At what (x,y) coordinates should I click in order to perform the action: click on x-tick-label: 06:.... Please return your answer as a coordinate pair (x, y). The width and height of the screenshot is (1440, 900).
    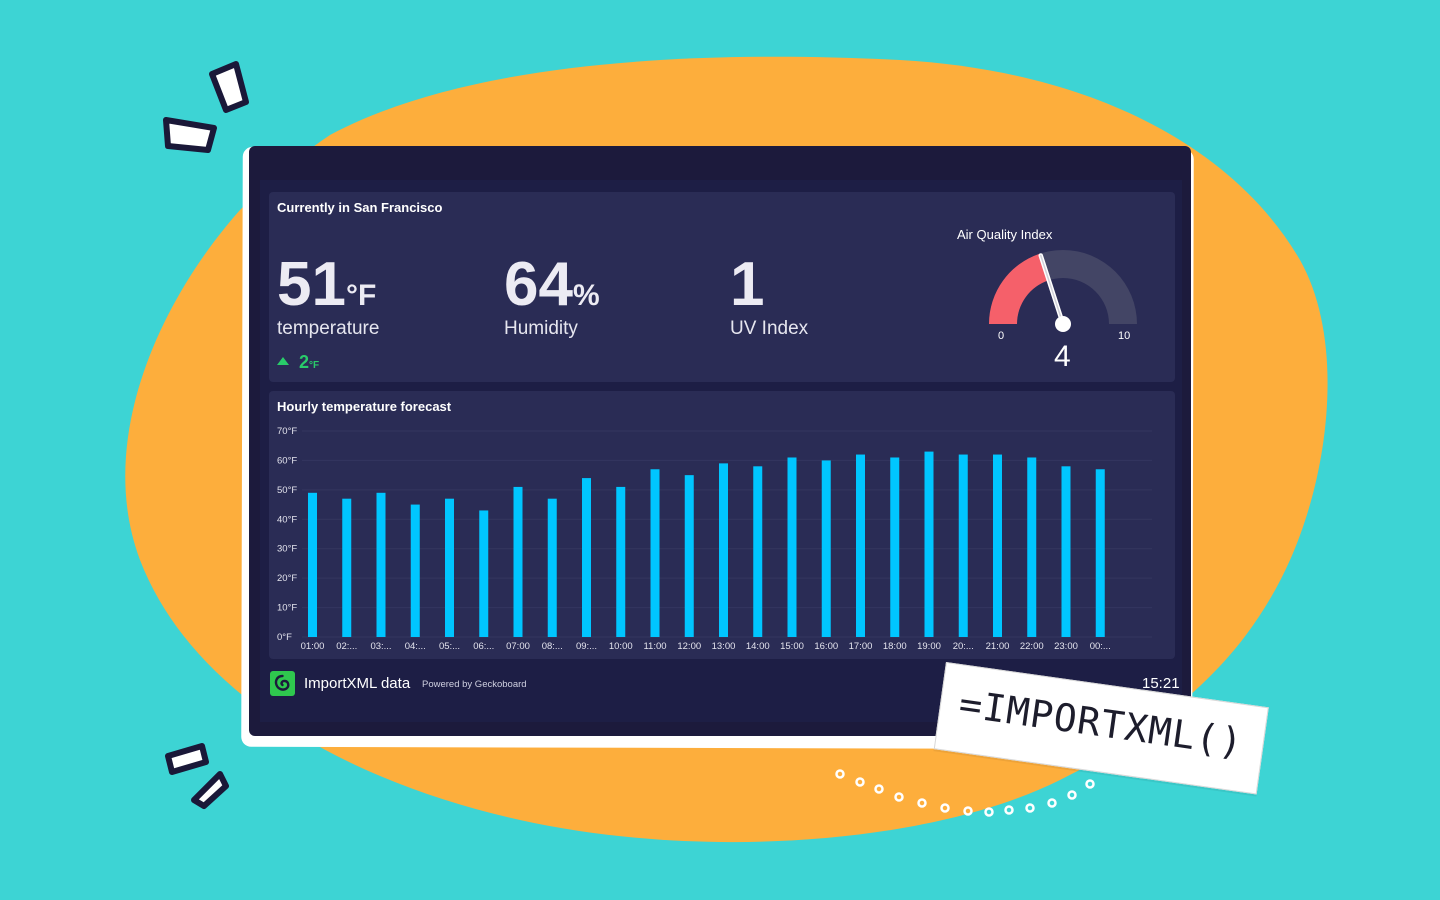
    Looking at the image, I should click on (483, 646).